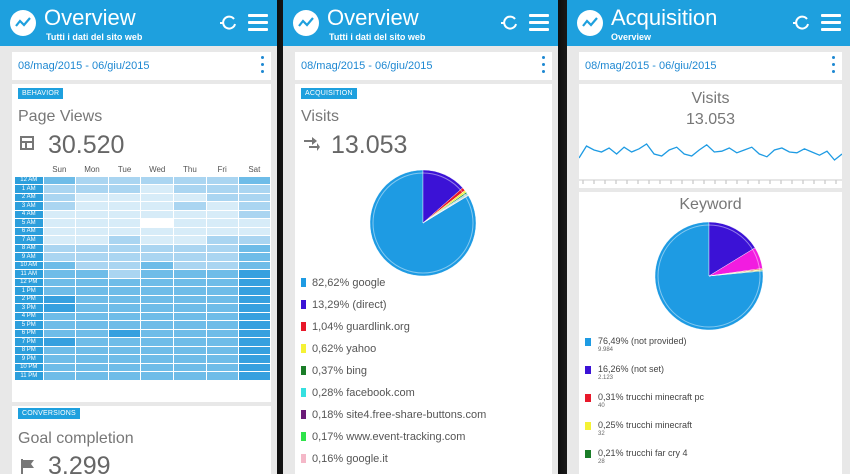  I want to click on more-options-icon, so click(834, 66).